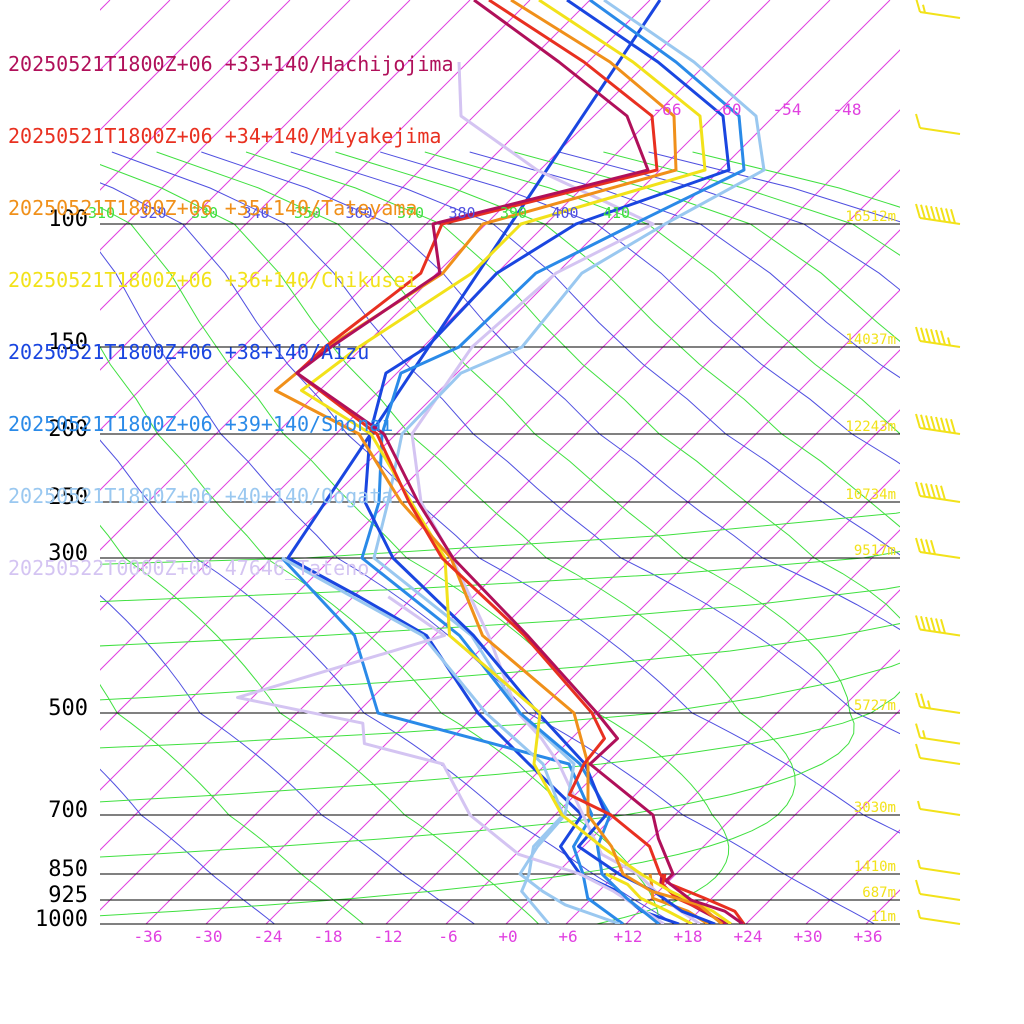 This screenshot has height=1024, width=1024. What do you see at coordinates (649, 898) in the screenshot?
I see `dewpoint-line` at bounding box center [649, 898].